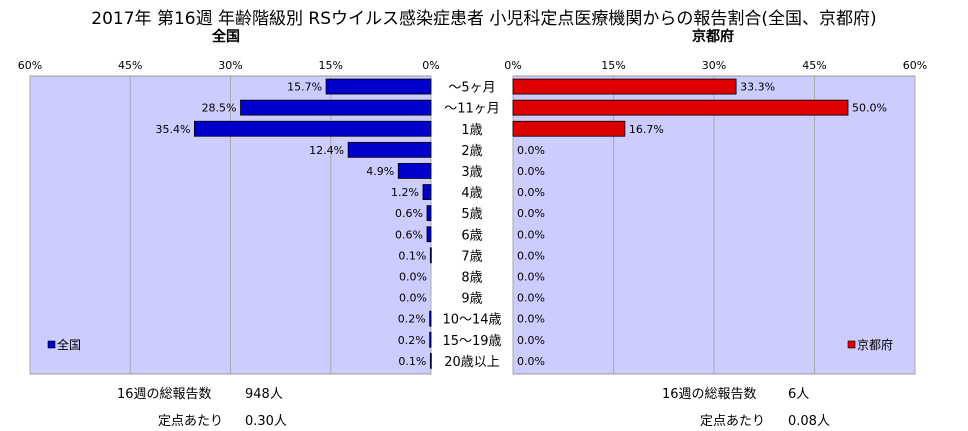 This screenshot has height=431, width=968. Describe the element at coordinates (191, 421) in the screenshot. I see `national-per-label: 定点あたり` at that location.